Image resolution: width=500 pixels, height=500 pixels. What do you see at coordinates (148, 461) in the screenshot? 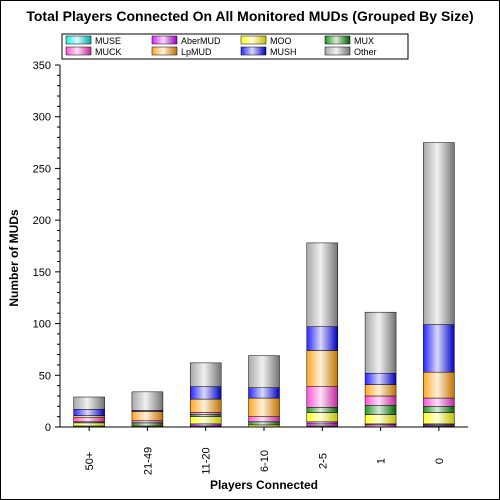
I see `x-tick-label: 21-49` at bounding box center [148, 461].